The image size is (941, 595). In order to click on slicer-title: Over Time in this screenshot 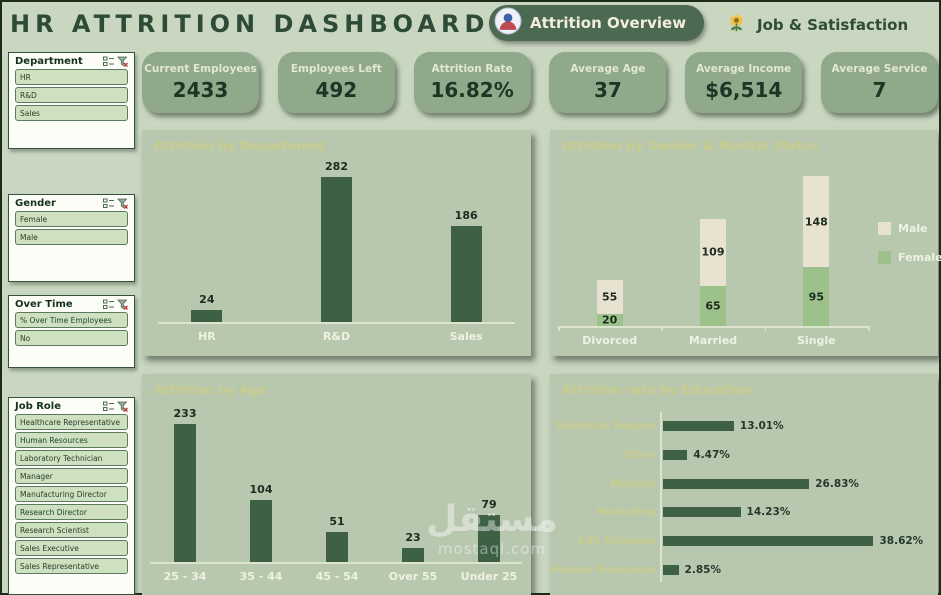, I will do `click(44, 304)`.